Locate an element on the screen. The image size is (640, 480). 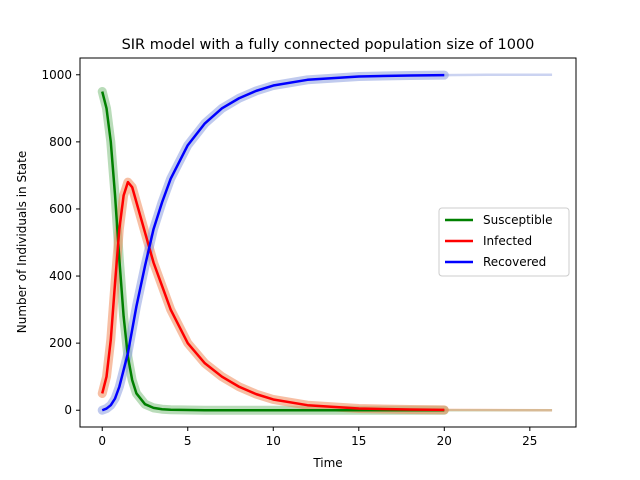
x-tick-label: 0 is located at coordinates (102, 441).